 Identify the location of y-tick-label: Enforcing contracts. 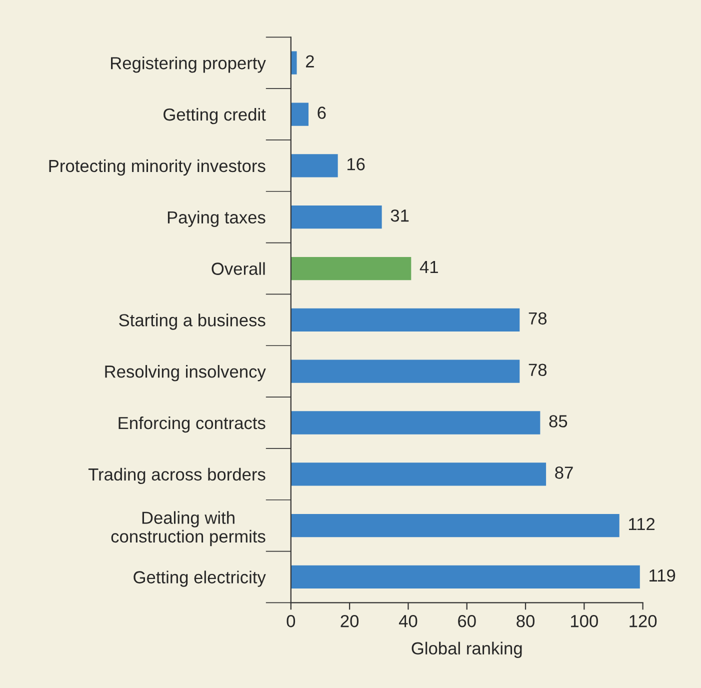
(192, 424).